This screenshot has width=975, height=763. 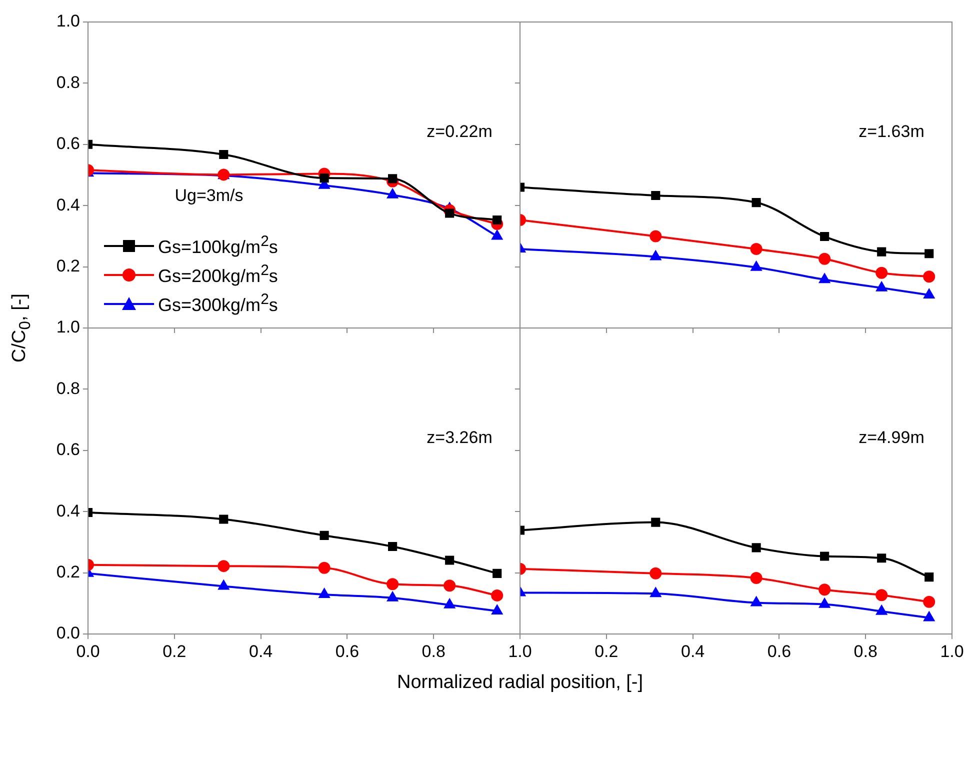 I want to click on legend-label: Gs=200kg/m$^{2}$s, so click(x=218, y=274).